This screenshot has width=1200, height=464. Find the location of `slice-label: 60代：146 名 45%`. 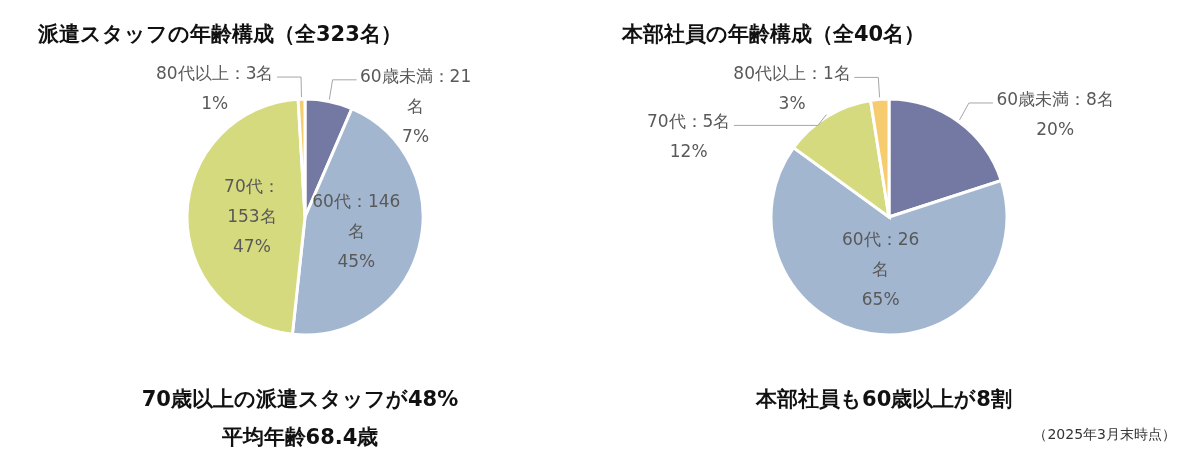

slice-label: 60代：146 名 45% is located at coordinates (356, 230).